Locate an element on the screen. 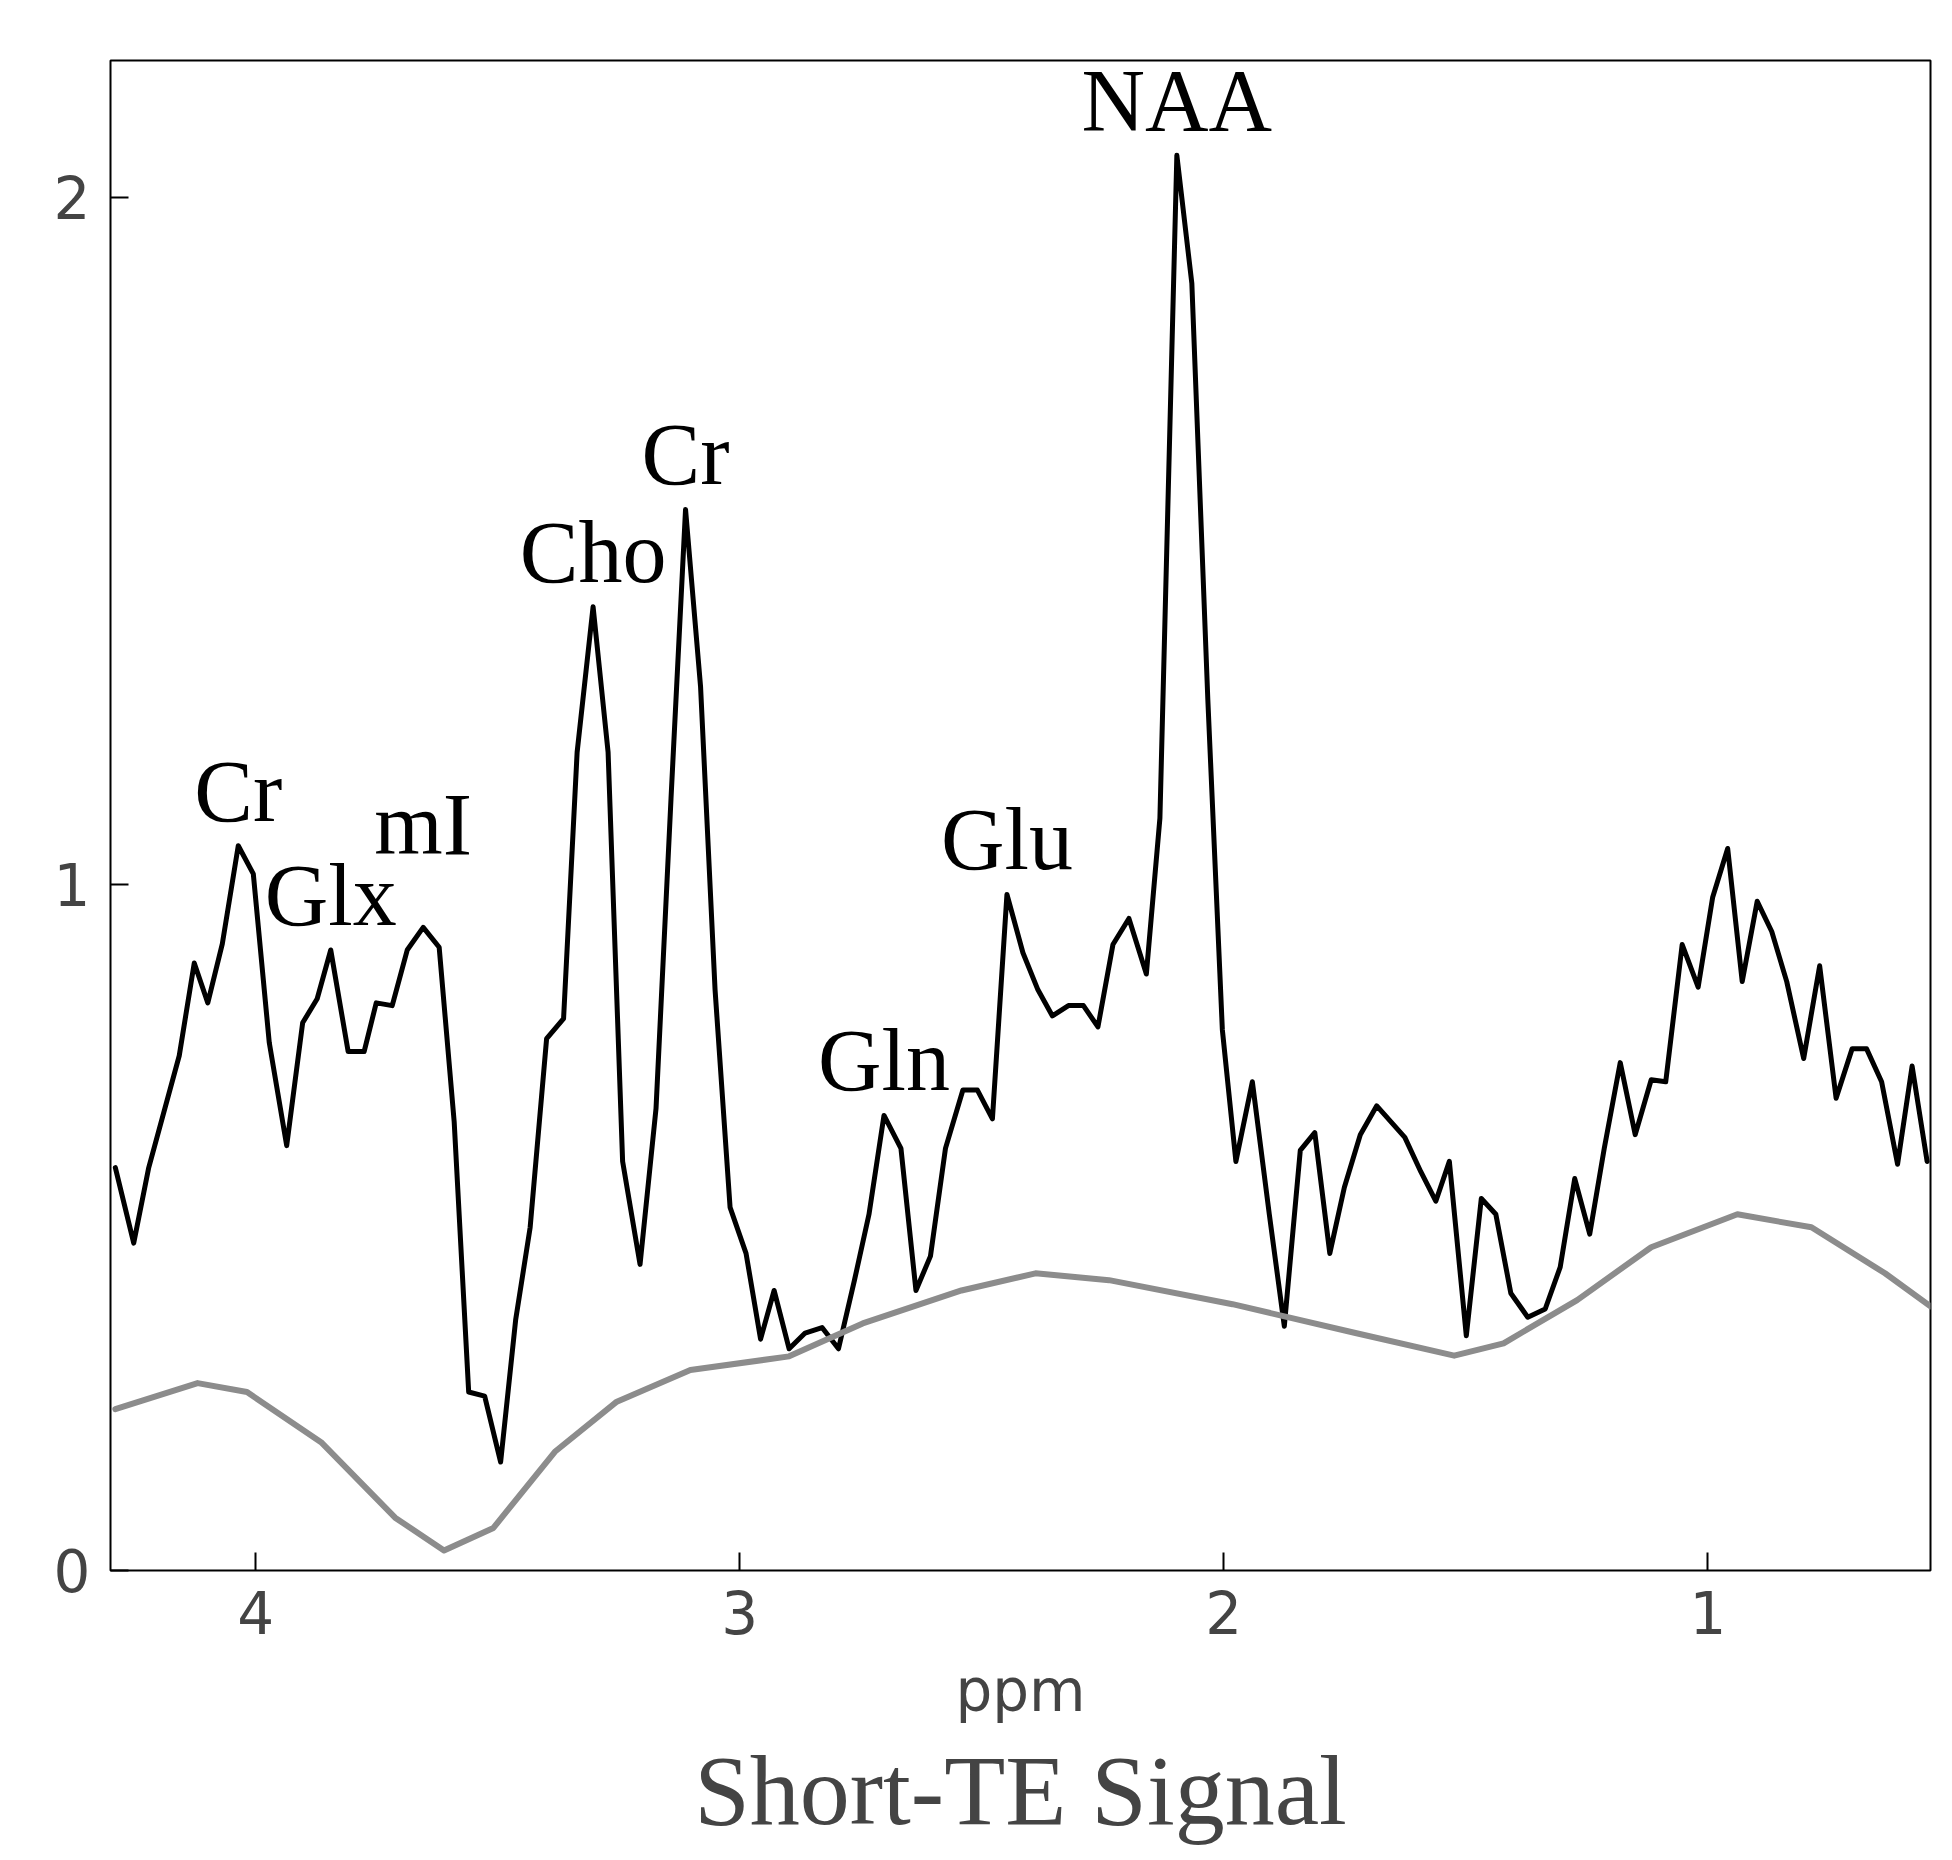 This screenshot has width=1952, height=1860. annotation: Gln is located at coordinates (884, 1061).